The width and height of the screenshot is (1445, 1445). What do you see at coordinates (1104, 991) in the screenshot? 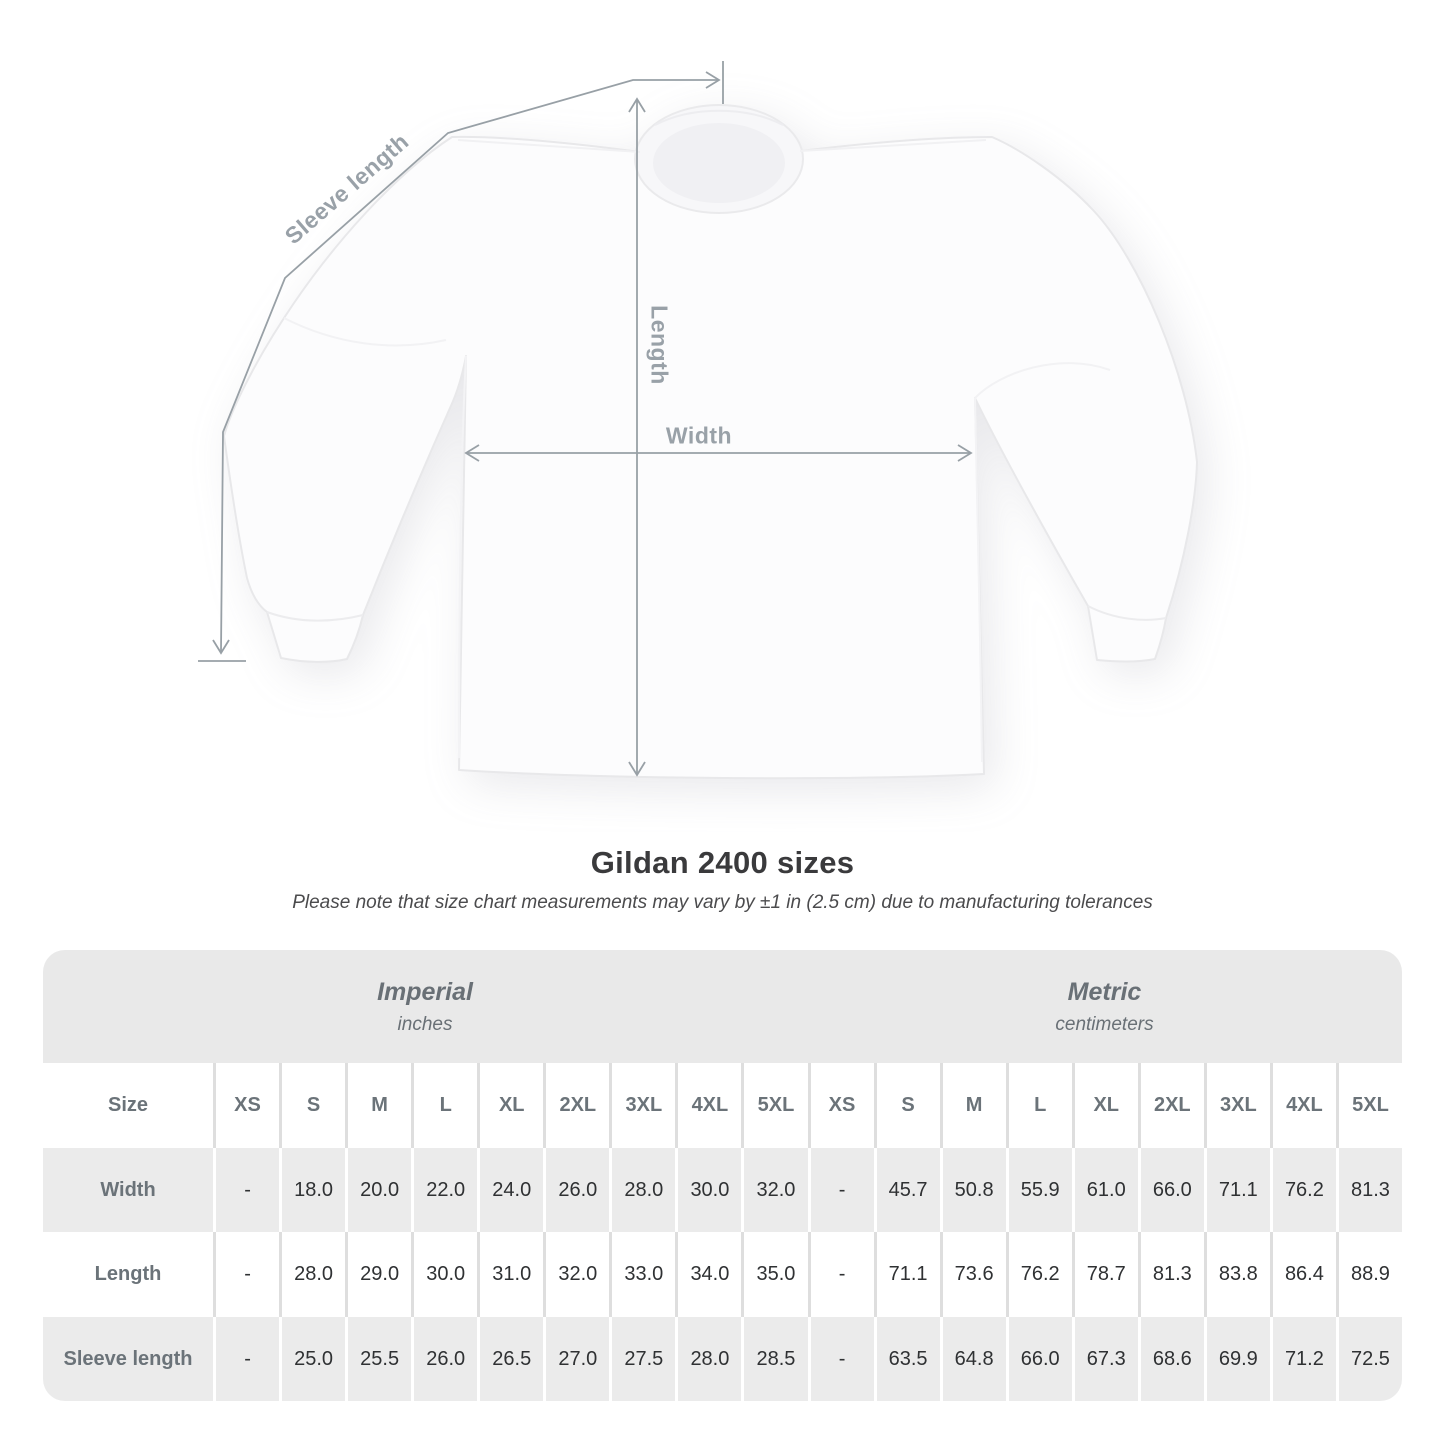
I see `metric-label: Metric` at bounding box center [1104, 991].